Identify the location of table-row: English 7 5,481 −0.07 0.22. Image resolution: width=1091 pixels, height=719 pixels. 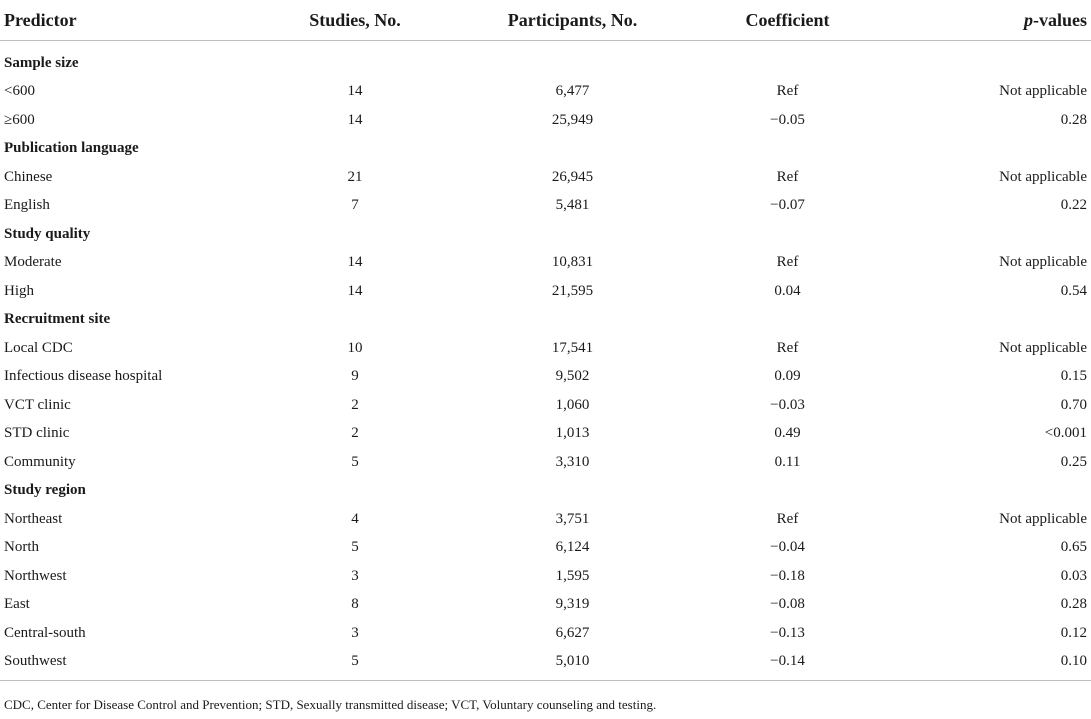
(545, 206).